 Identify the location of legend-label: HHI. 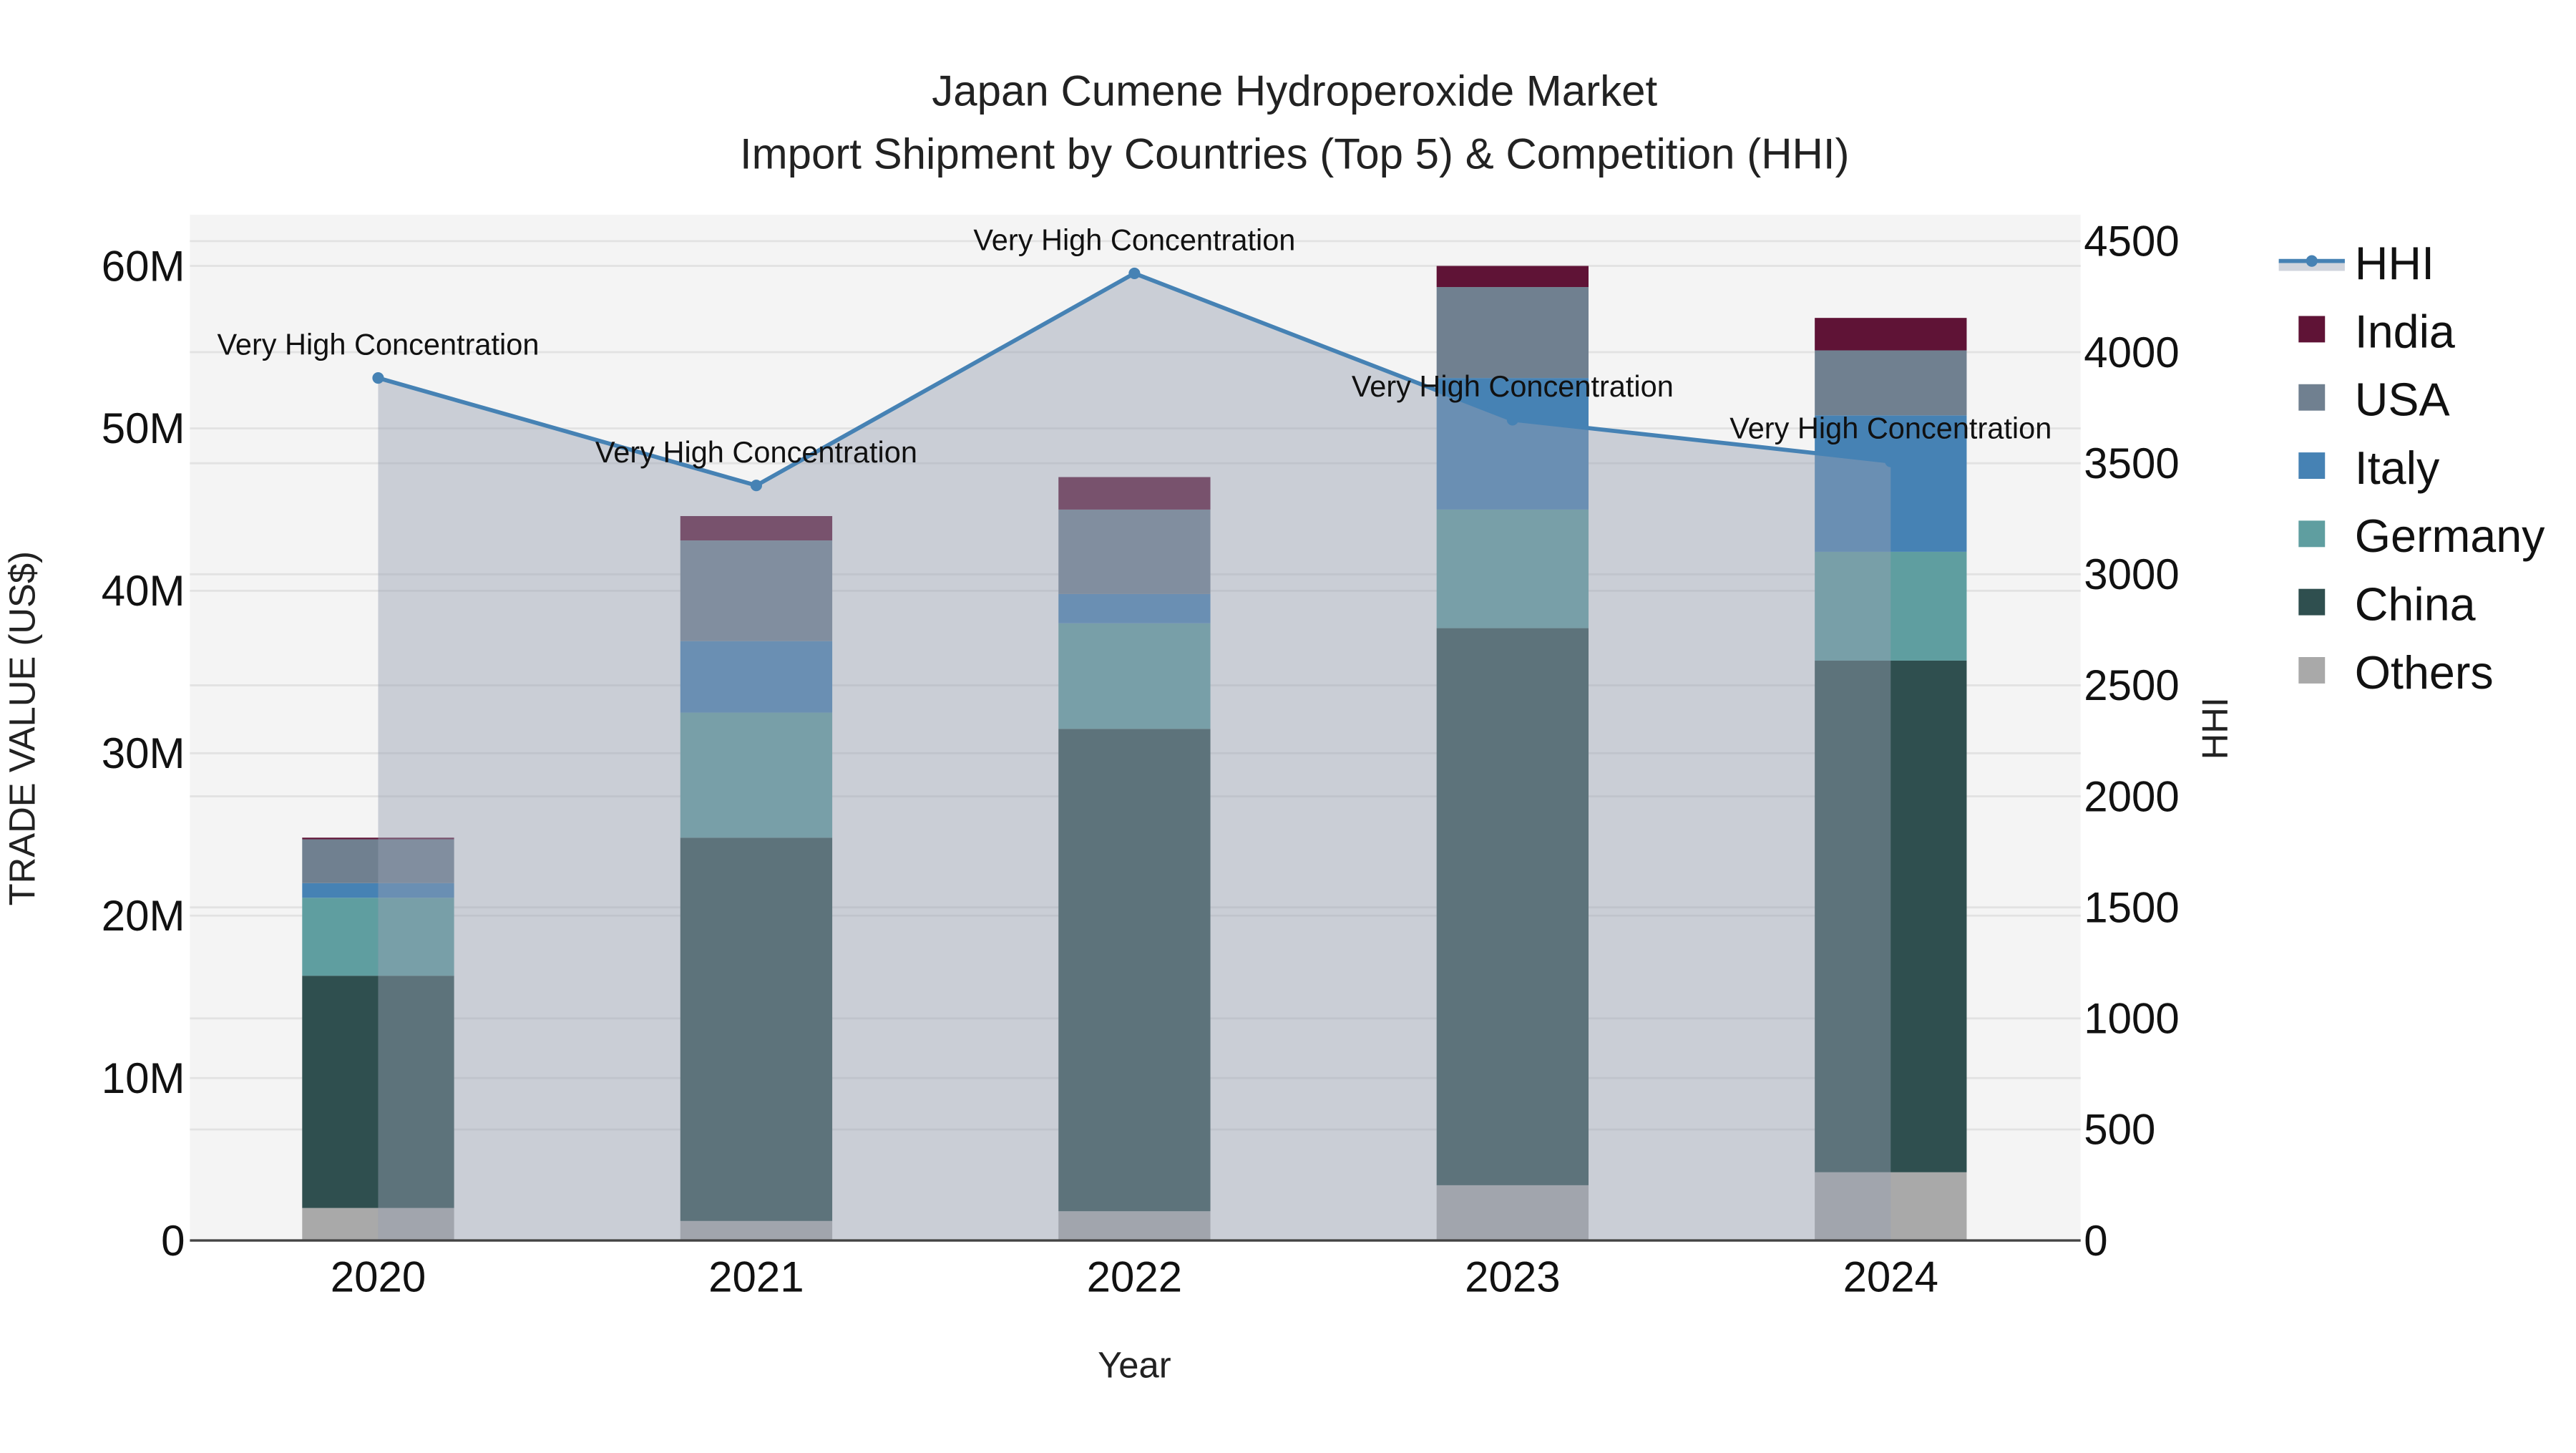
(2394, 263).